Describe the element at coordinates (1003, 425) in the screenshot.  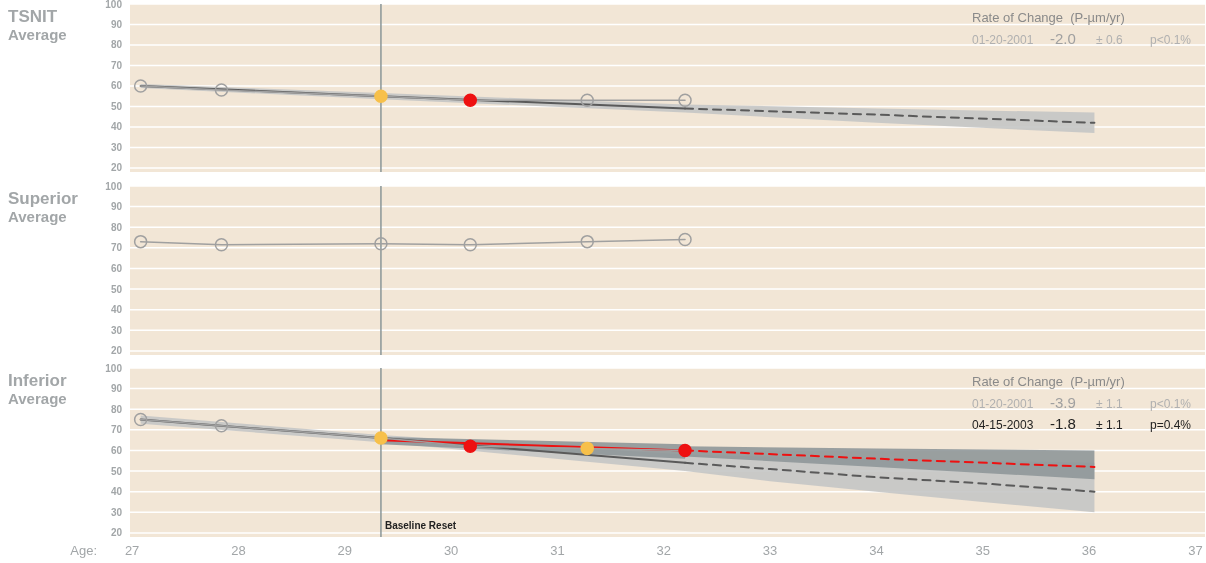
I see `annotation: 04-15-2003` at that location.